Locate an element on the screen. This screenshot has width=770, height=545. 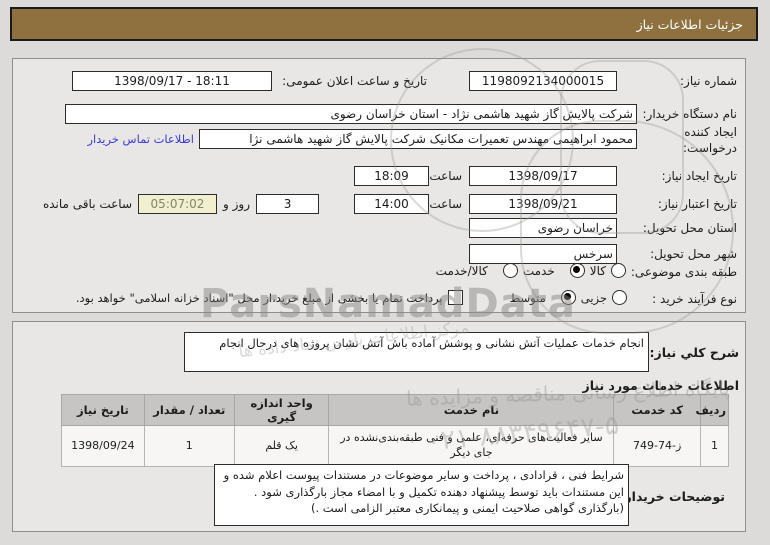
validity-hour-label: ساعت is located at coordinates (445, 204).